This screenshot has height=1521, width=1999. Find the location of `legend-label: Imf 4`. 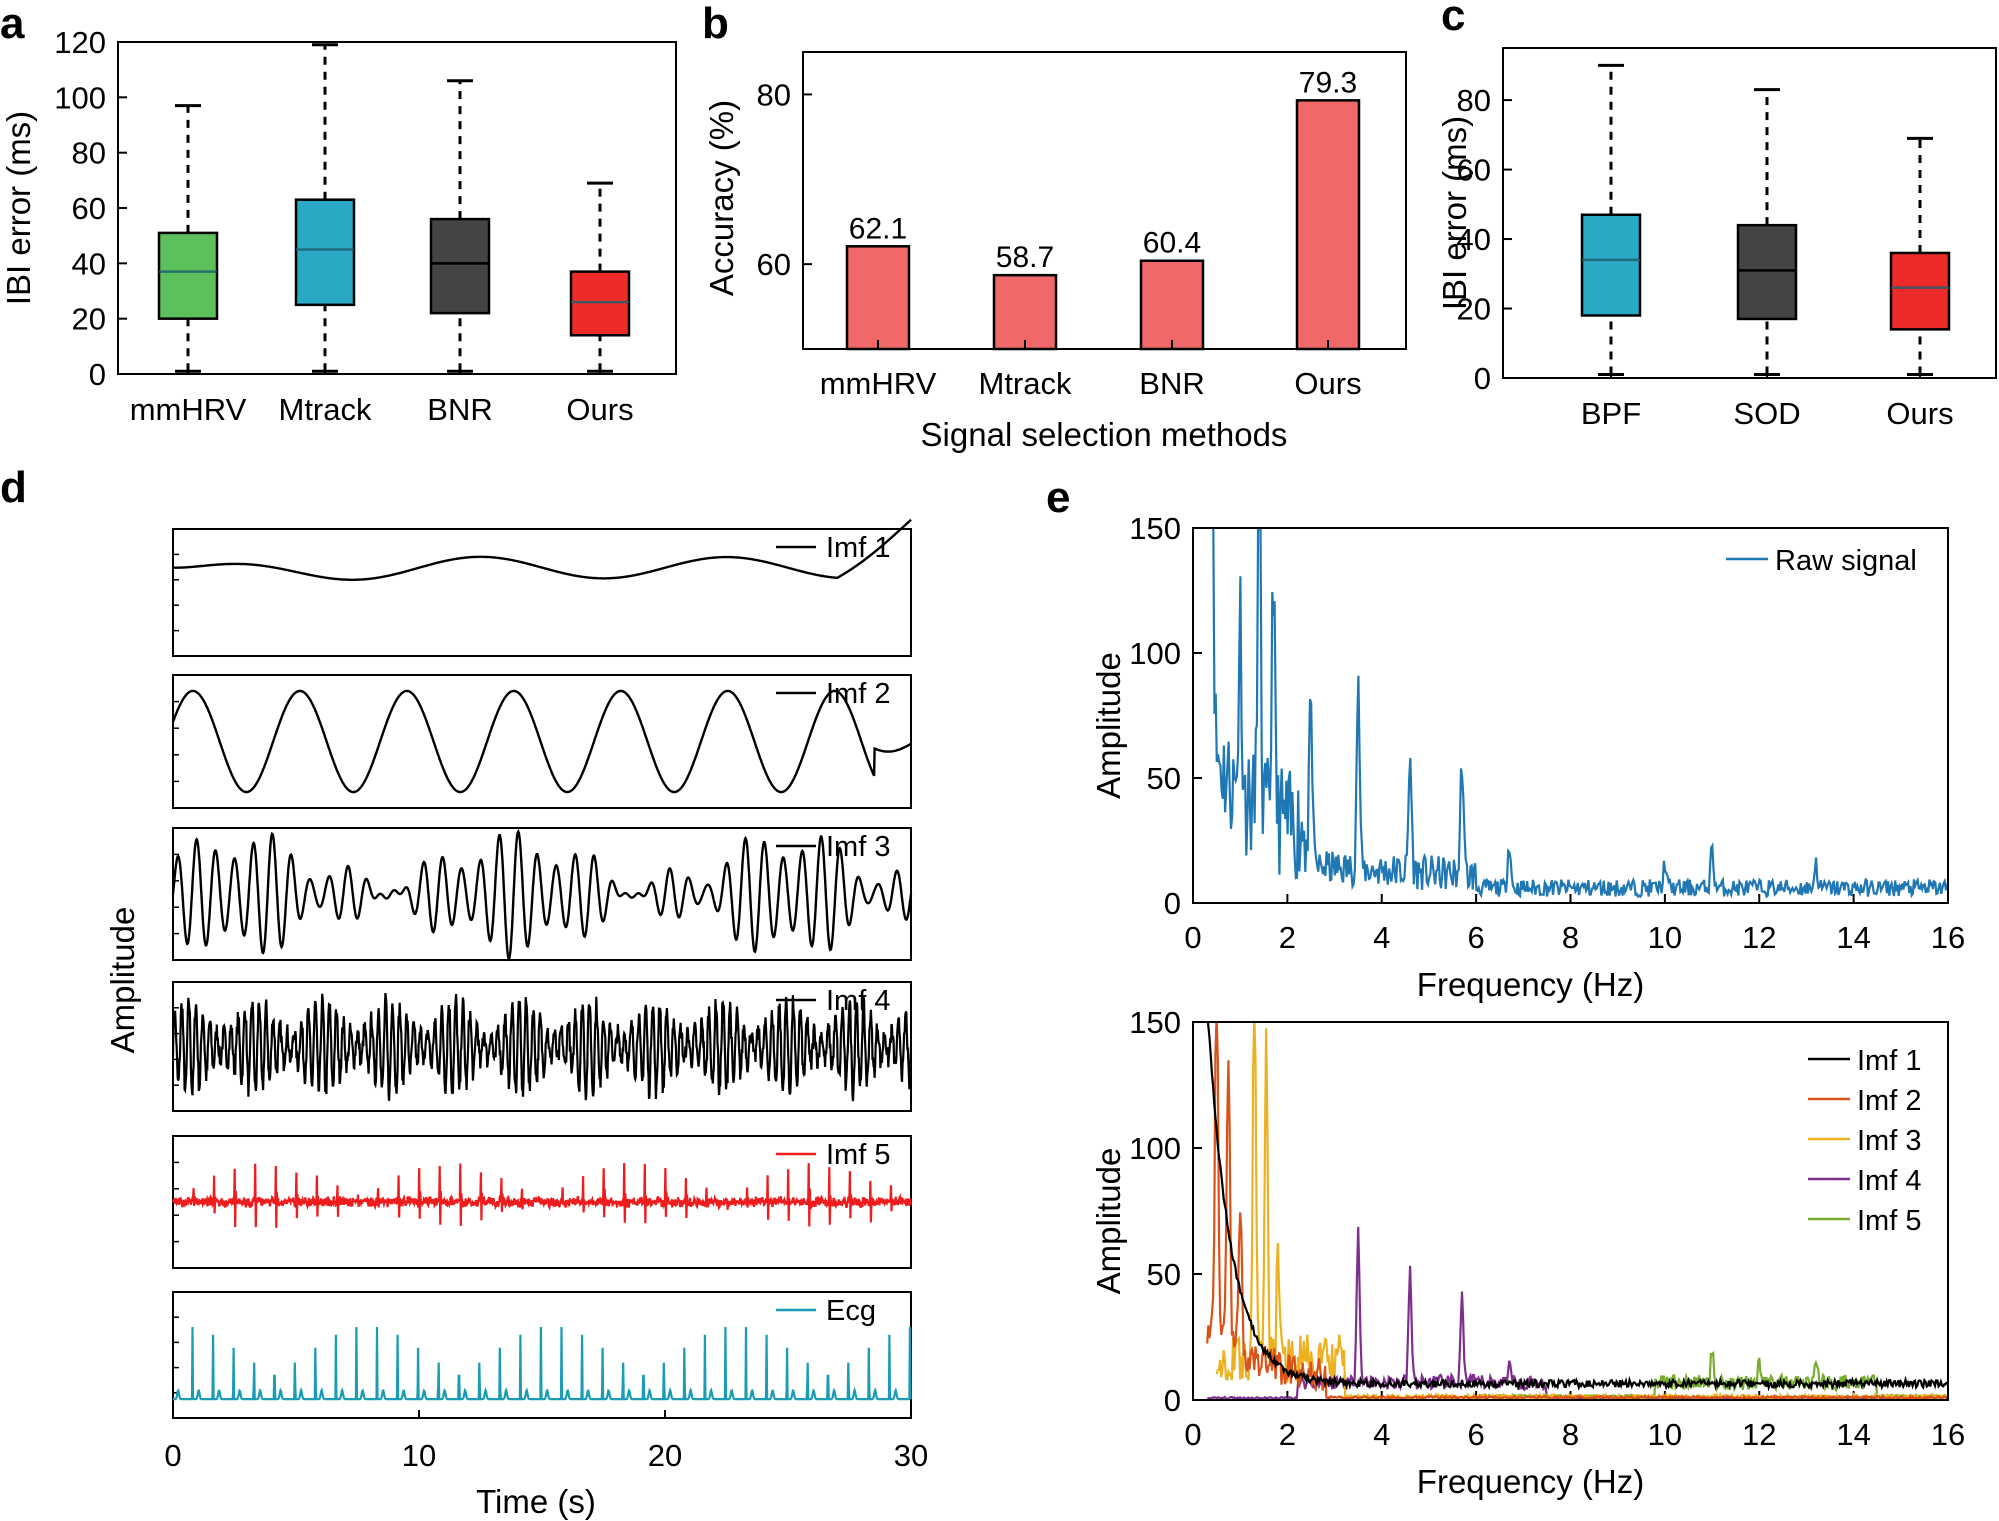

legend-label: Imf 4 is located at coordinates (1889, 1181).